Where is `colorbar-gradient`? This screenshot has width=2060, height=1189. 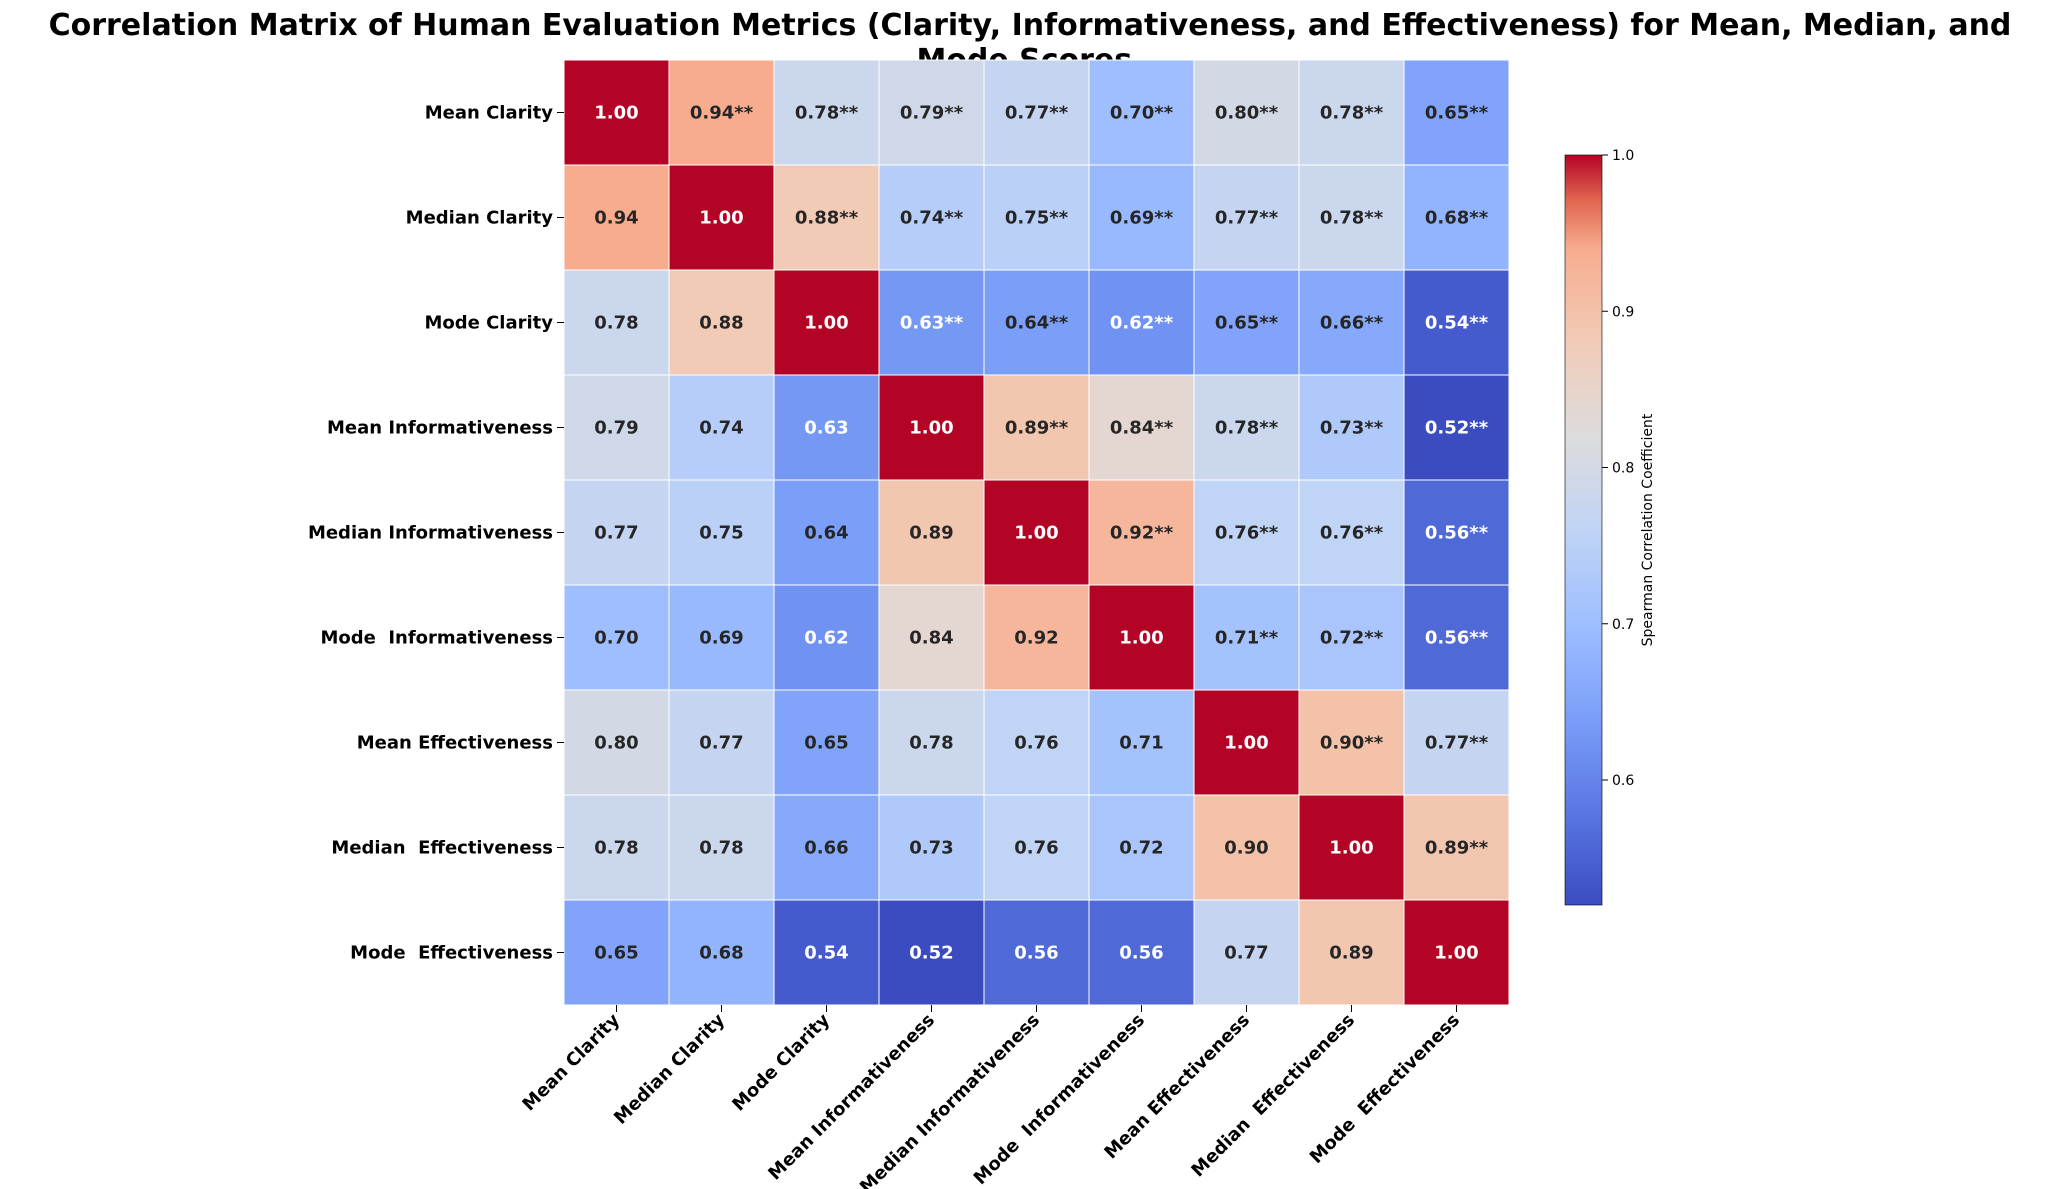 colorbar-gradient is located at coordinates (1583, 530).